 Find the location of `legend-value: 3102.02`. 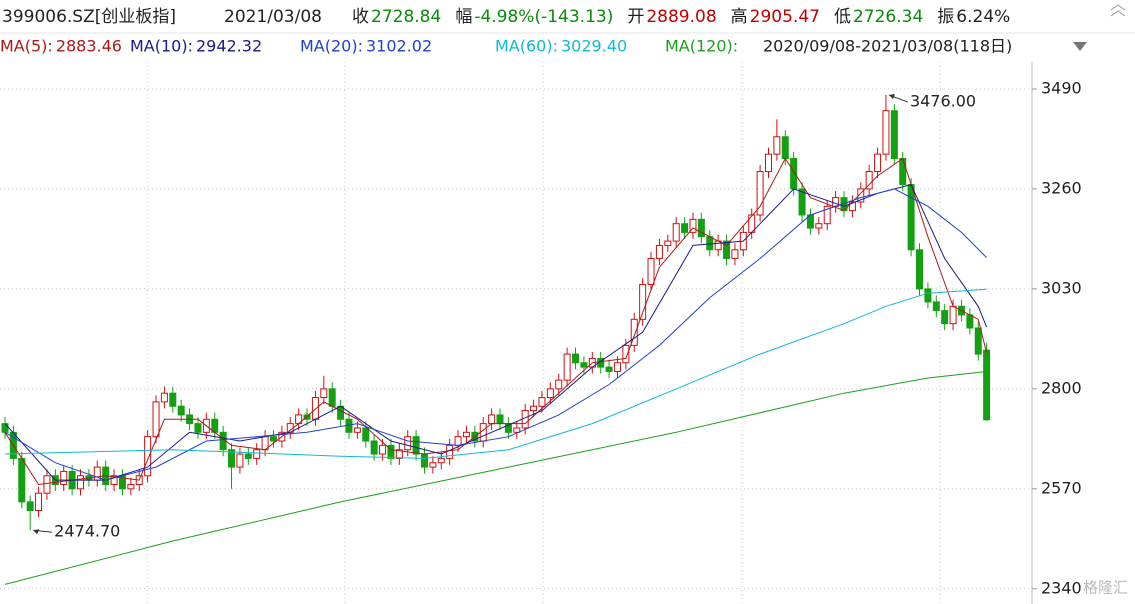

legend-value: 3102.02 is located at coordinates (399, 46).